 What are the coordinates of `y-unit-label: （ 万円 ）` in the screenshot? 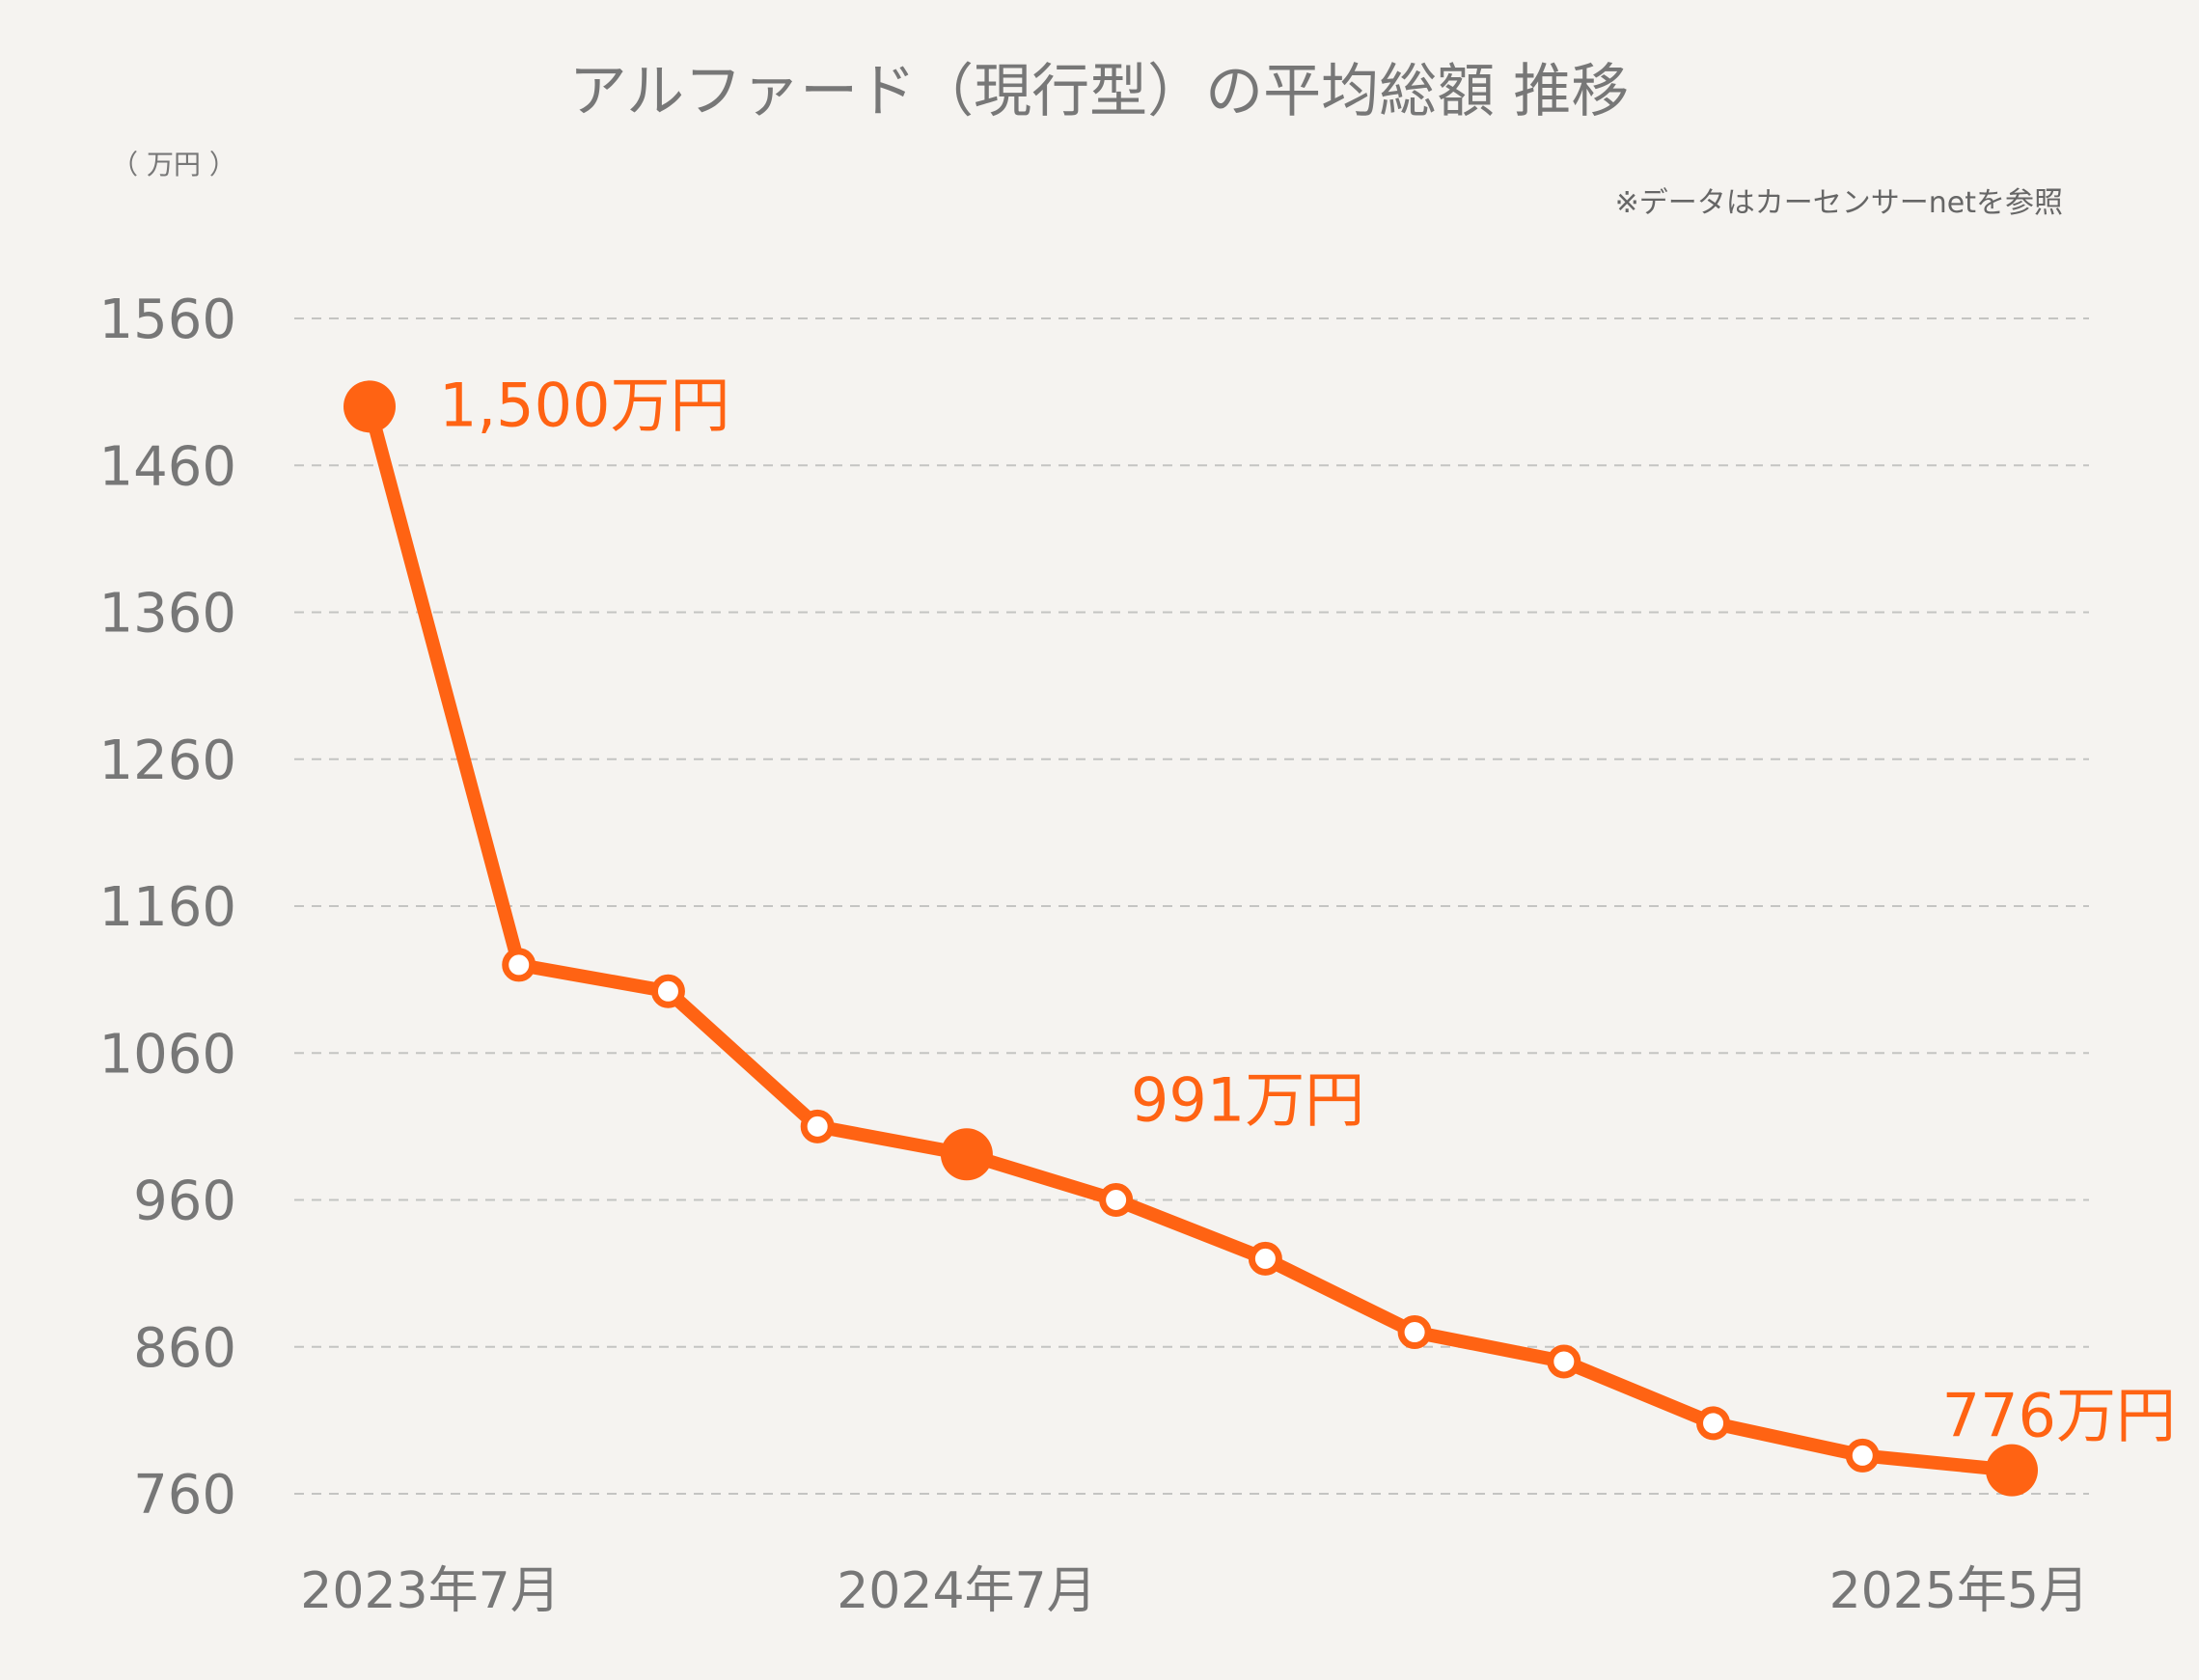 It's located at (173, 165).